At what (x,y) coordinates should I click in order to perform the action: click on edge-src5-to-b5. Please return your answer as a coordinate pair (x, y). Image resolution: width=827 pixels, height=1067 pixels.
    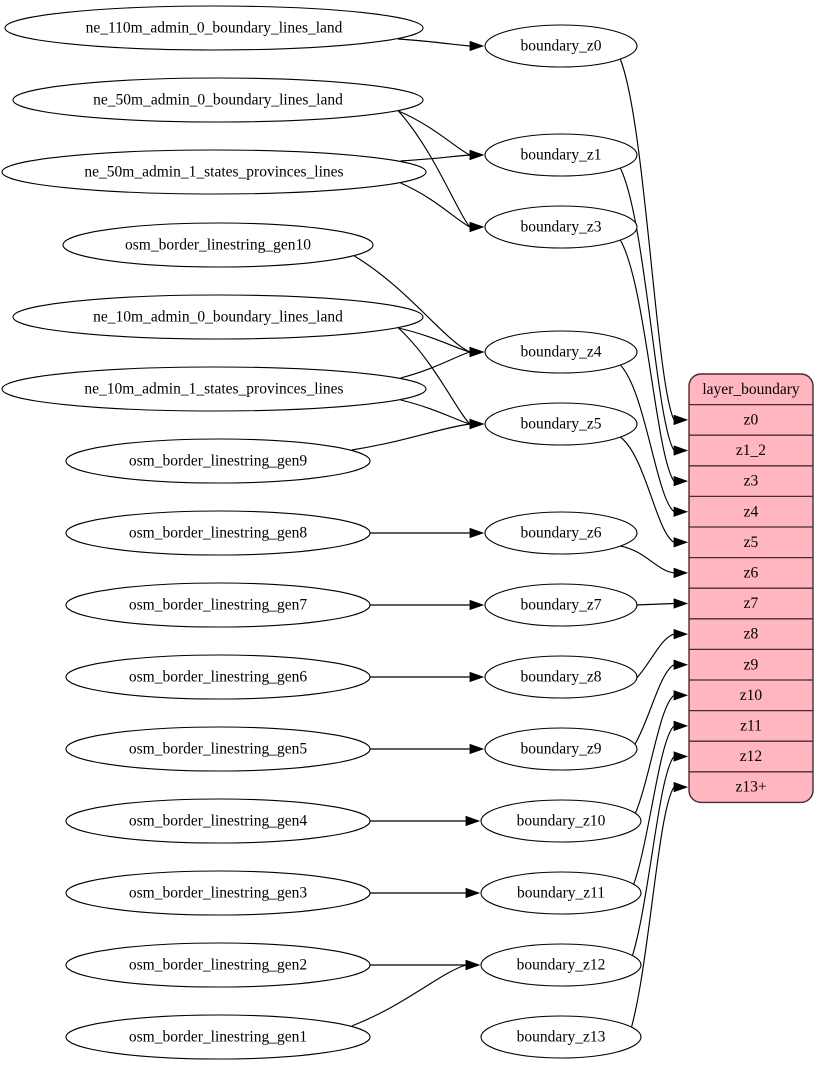
    Looking at the image, I should click on (435, 412).